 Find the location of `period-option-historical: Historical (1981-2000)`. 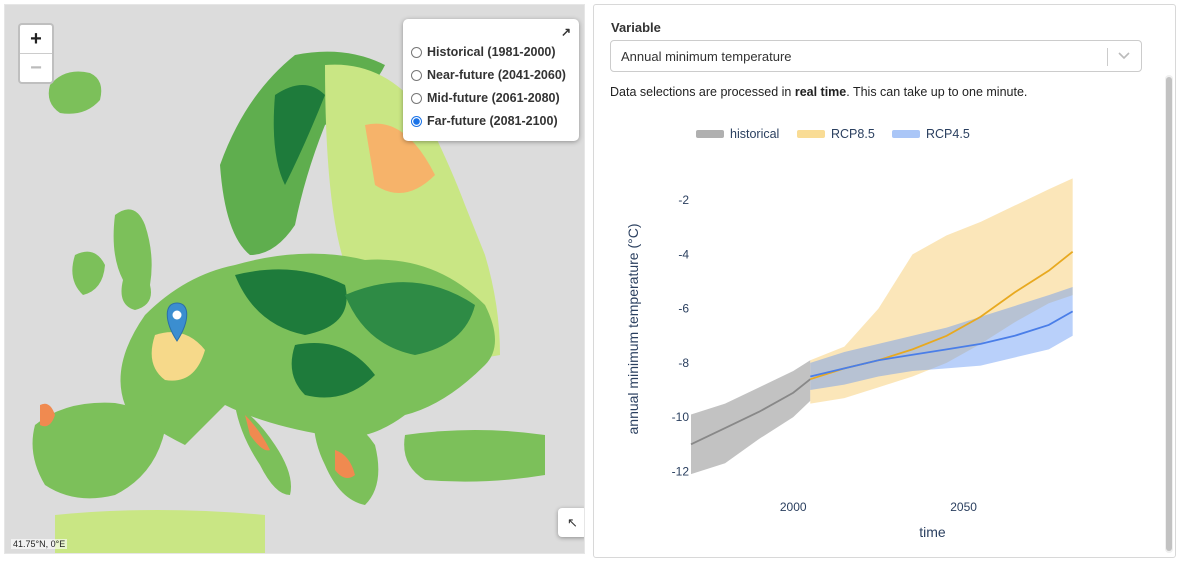

period-option-historical: Historical (1981-2000) is located at coordinates (483, 52).